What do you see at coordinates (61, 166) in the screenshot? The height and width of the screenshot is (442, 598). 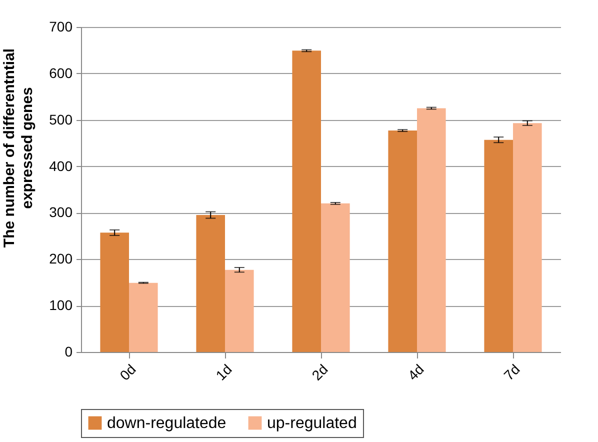 I see `y-tick-label: 400` at bounding box center [61, 166].